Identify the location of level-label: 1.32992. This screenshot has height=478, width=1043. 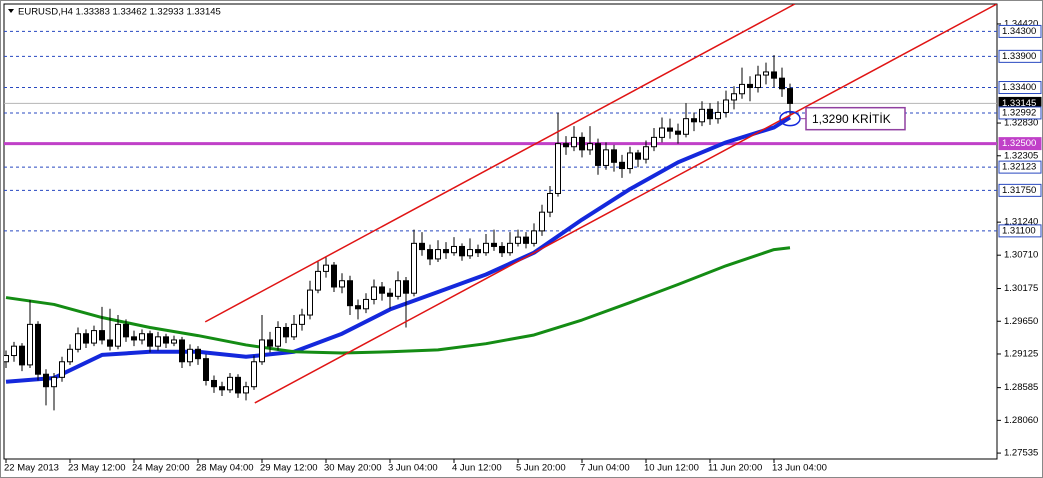
(1019, 112).